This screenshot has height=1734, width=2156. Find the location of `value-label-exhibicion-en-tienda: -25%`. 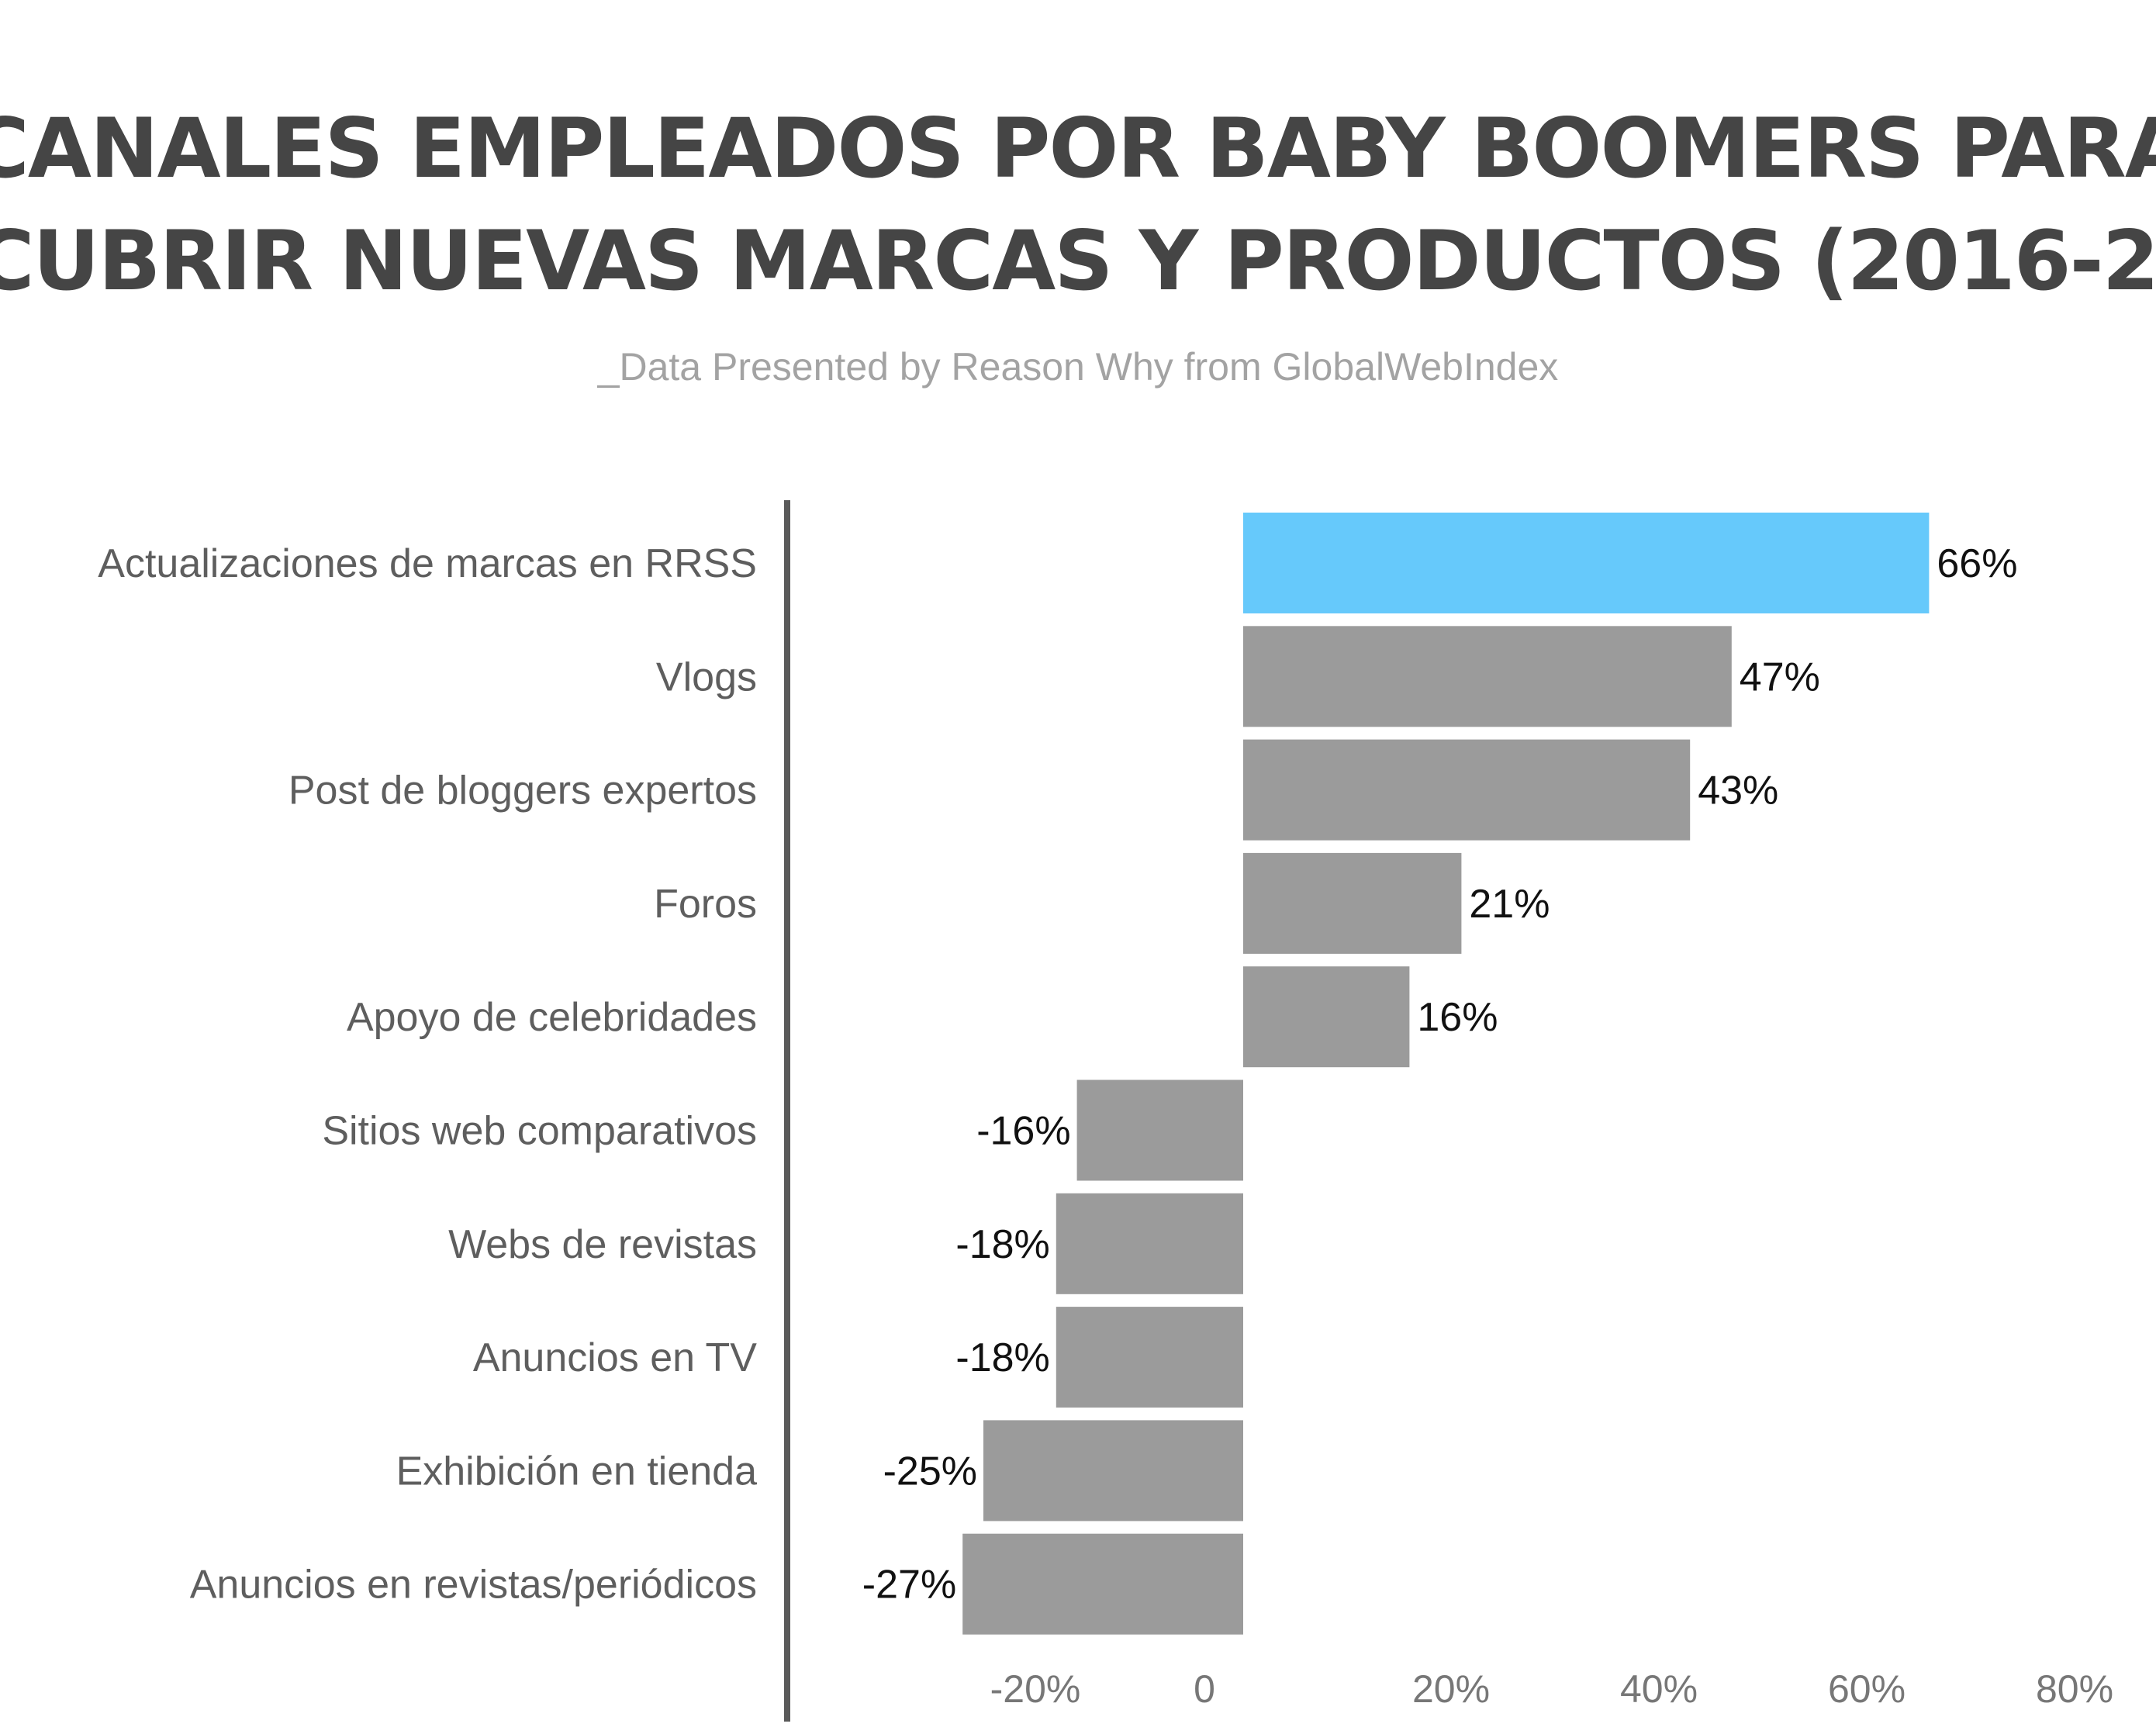

value-label-exhibicion-en-tienda: -25% is located at coordinates (930, 1472).